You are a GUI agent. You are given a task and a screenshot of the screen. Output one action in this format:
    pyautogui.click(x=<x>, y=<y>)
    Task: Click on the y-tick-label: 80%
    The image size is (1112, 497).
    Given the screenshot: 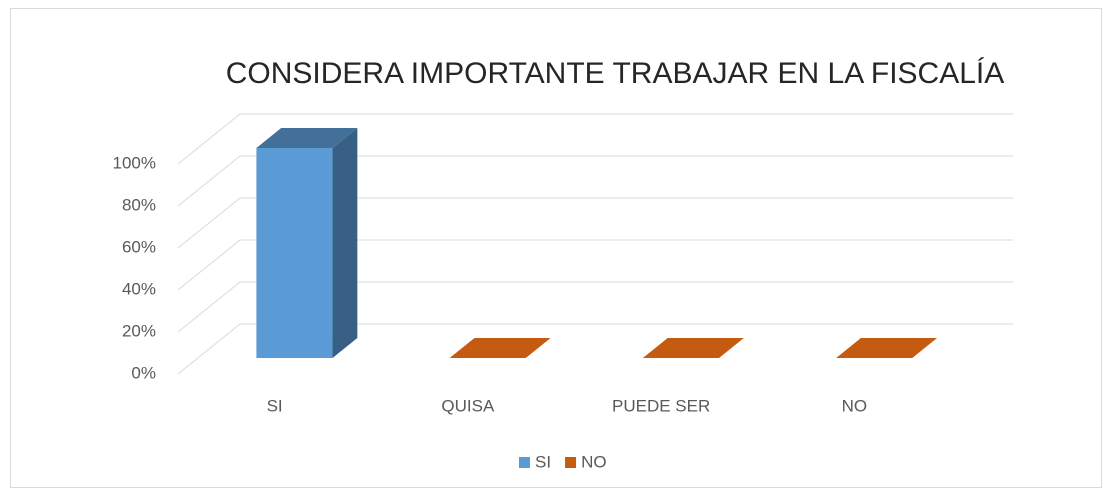 What is the action you would take?
    pyautogui.click(x=139, y=204)
    